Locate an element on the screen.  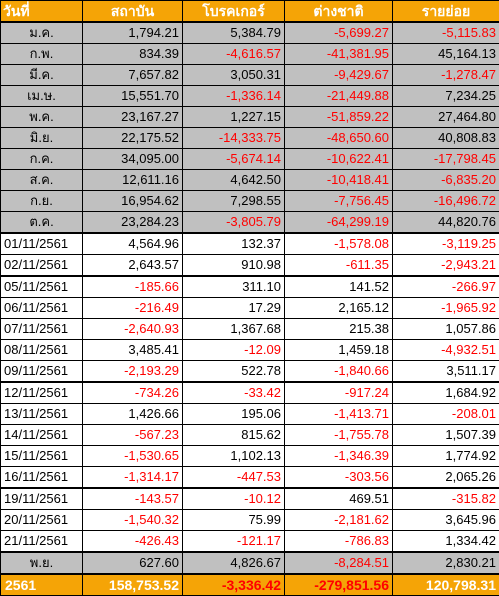
cell-foreign: -917.24 is located at coordinates (339, 393).